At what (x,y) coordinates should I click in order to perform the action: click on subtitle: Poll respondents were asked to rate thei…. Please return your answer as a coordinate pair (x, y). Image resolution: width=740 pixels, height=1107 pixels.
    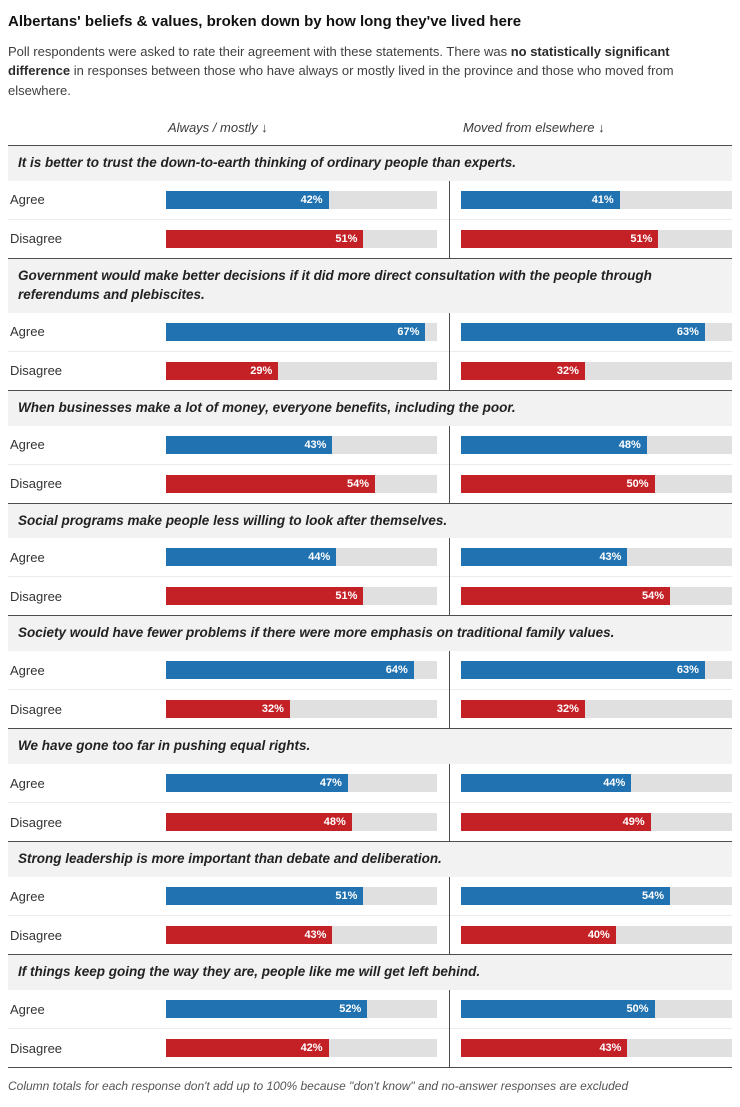
    Looking at the image, I should click on (361, 71).